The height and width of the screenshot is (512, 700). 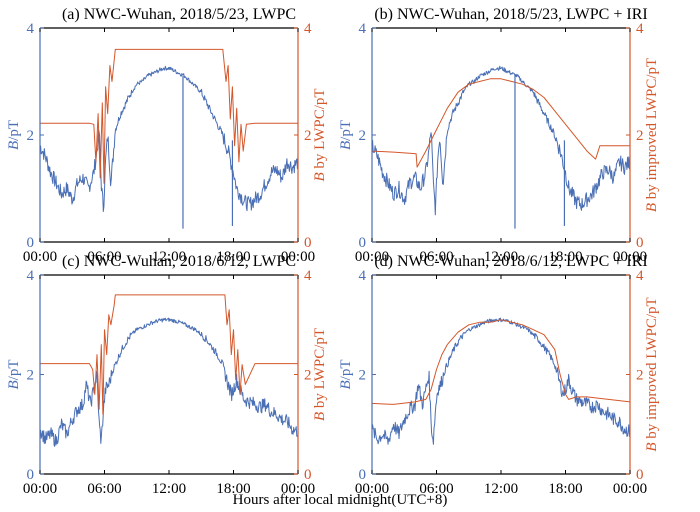 What do you see at coordinates (340, 500) in the screenshot?
I see `x-axis-title: Hours after local midnight(UTC+8)` at bounding box center [340, 500].